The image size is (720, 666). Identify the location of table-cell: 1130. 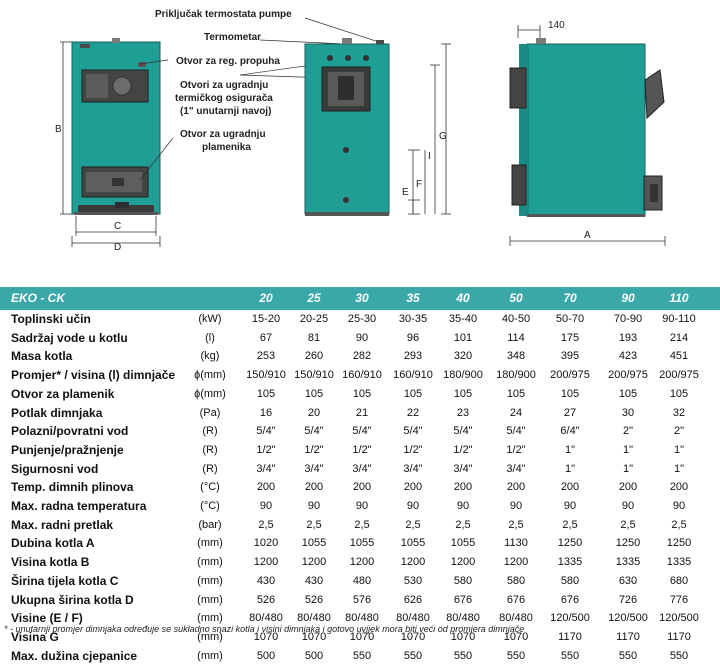
(516, 543).